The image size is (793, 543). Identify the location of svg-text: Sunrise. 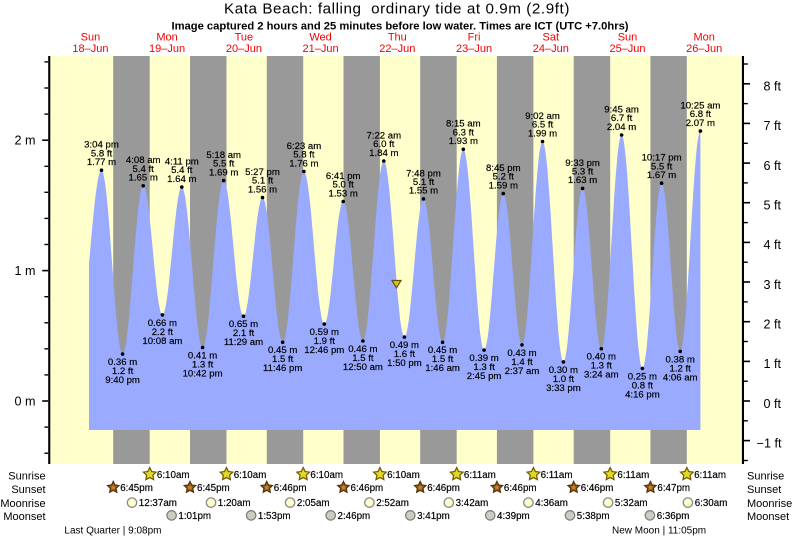
(765, 477).